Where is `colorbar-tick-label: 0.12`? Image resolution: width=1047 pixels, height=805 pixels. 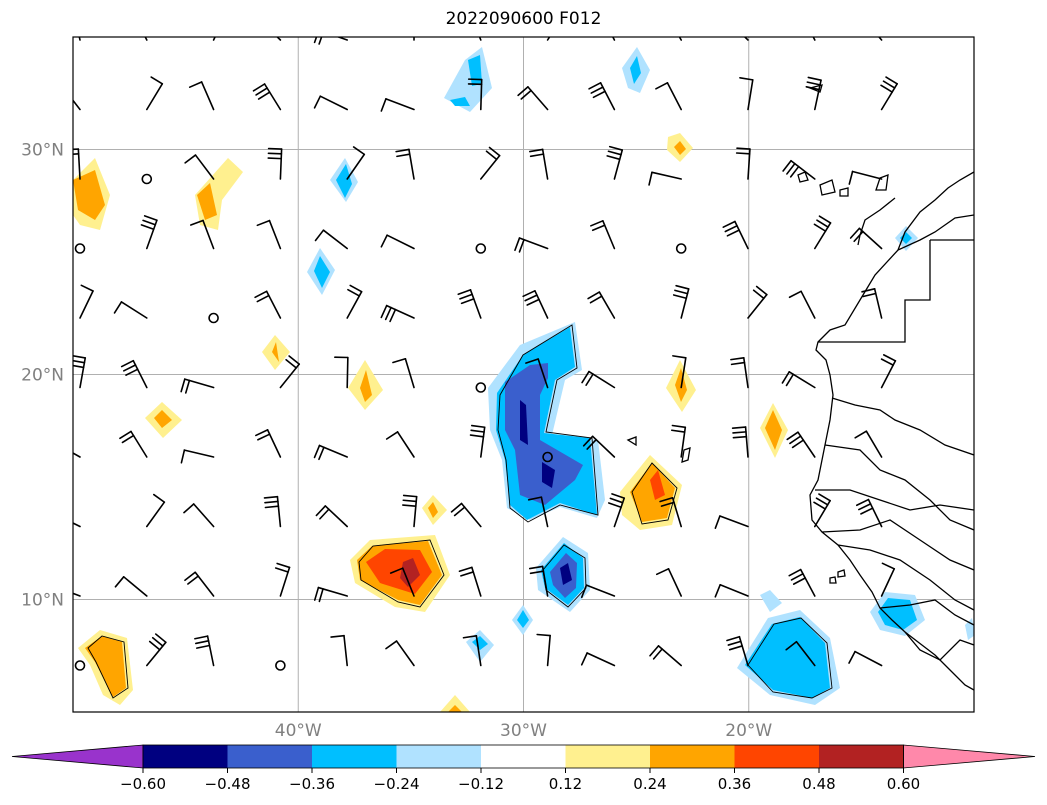
colorbar-tick-label: 0.12 is located at coordinates (565, 784).